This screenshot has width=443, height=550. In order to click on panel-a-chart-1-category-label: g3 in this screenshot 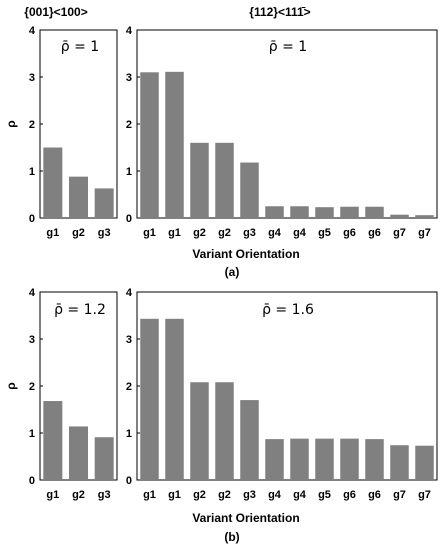, I will do `click(104, 233)`.